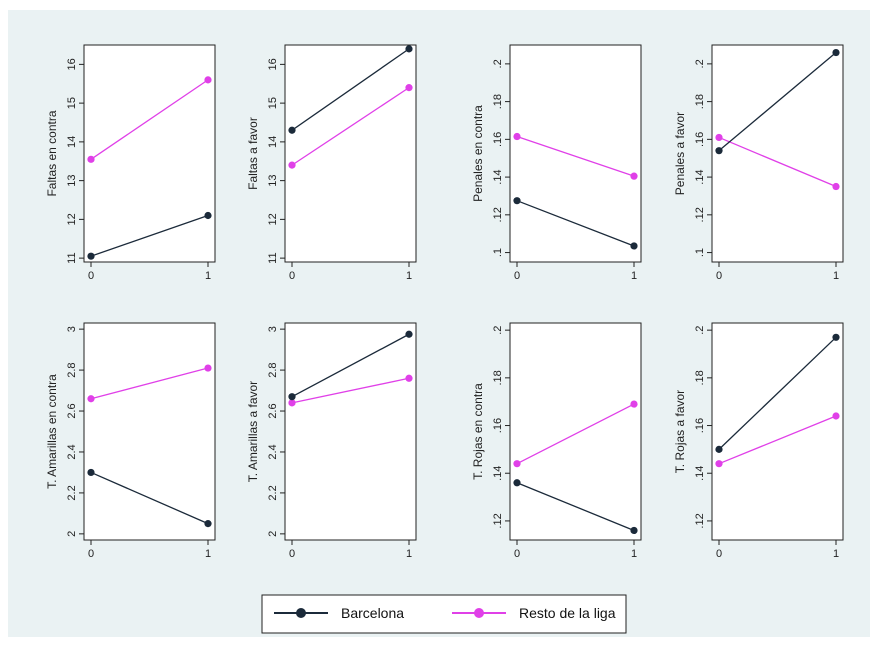 The image size is (879, 645). I want to click on y-tick-label: 16, so click(273, 64).